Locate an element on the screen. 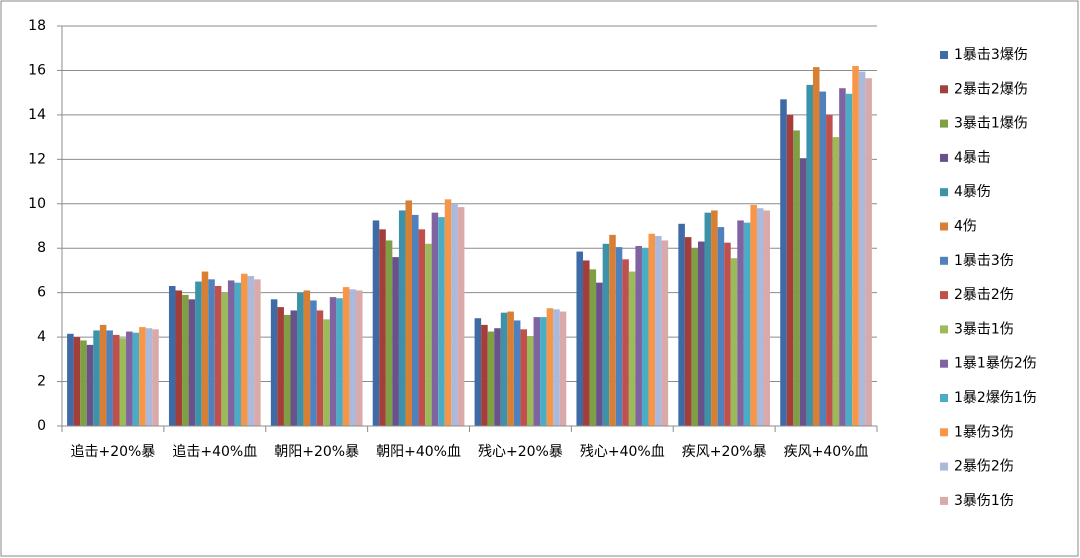  legend-label: 3暴伤1伤 is located at coordinates (984, 501).